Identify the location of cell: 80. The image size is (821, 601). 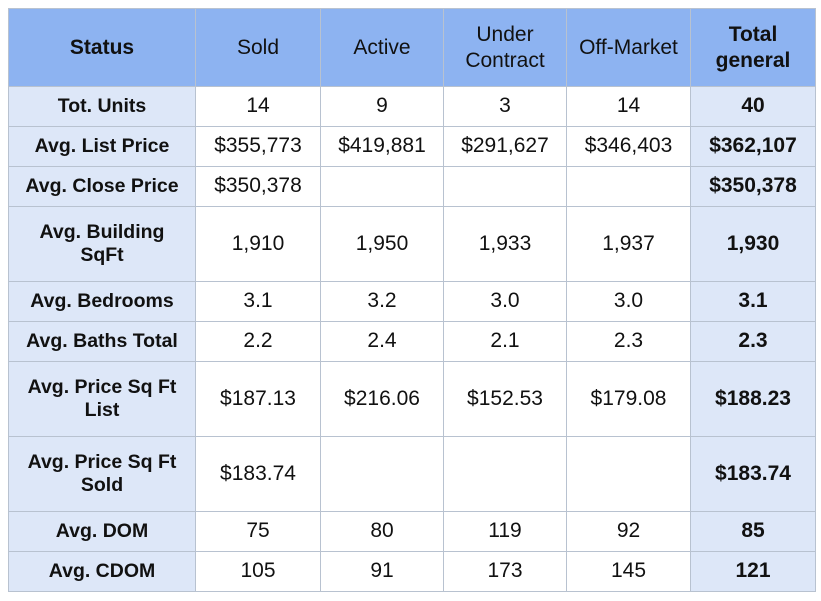
(382, 531).